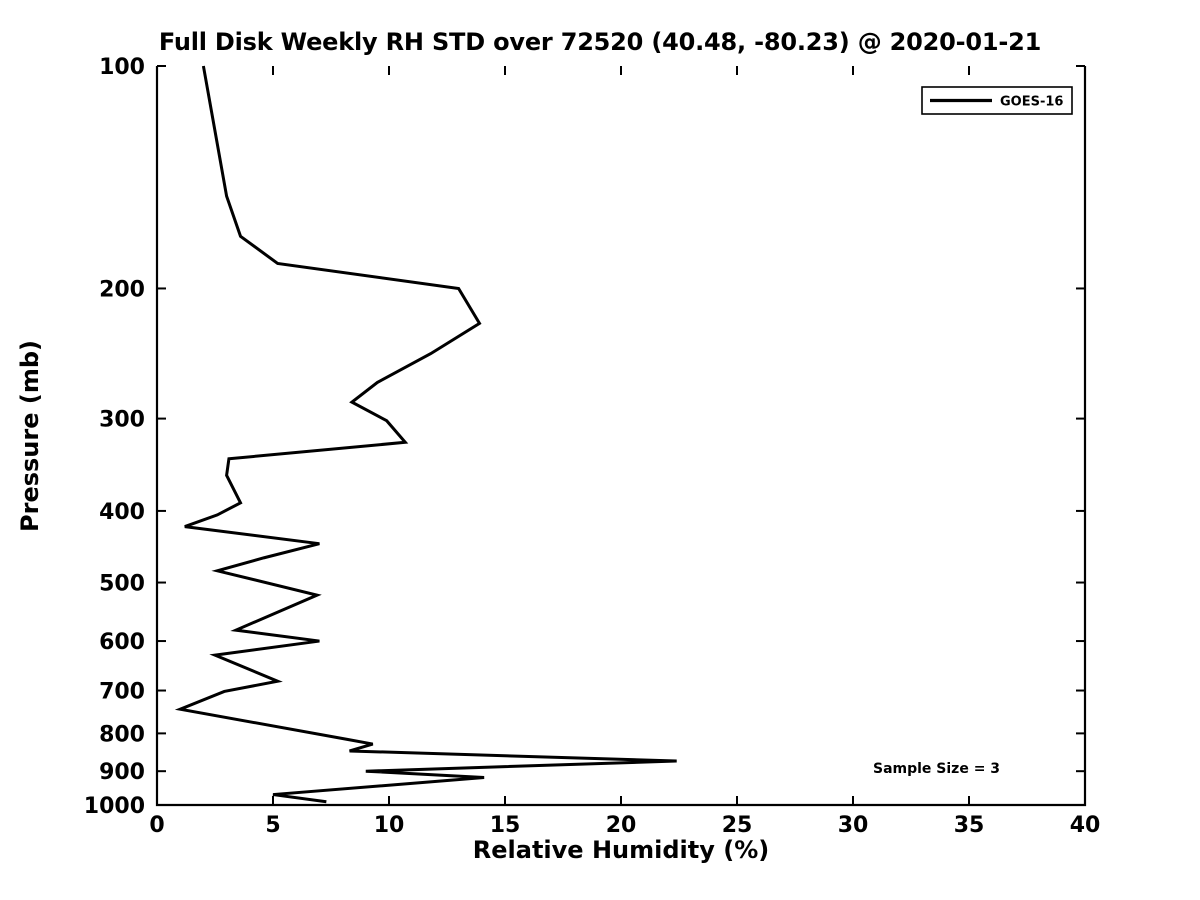 This screenshot has width=1200, height=900. I want to click on x-tick-label: 30, so click(853, 825).